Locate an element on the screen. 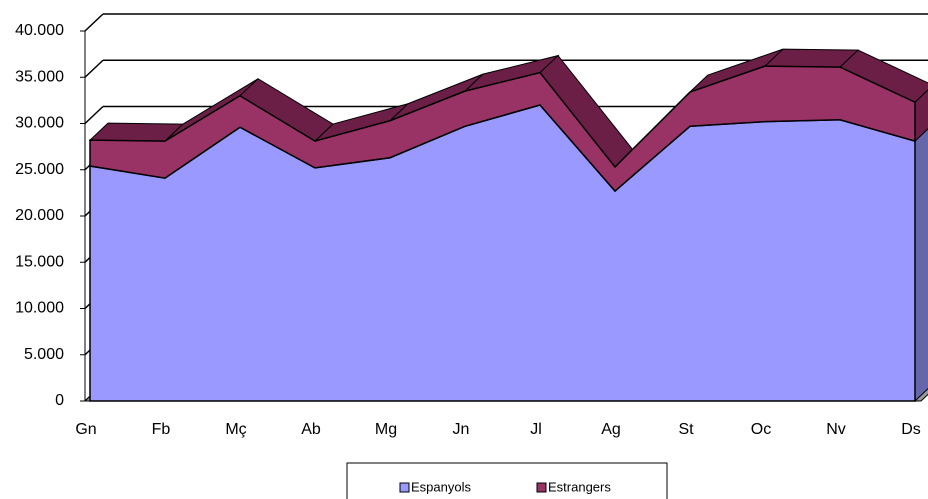  y-tick-label: 40.000 is located at coordinates (39, 30).